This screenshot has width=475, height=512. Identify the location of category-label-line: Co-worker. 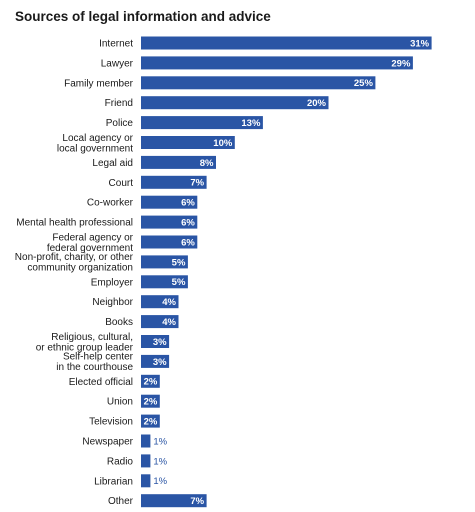
(110, 203).